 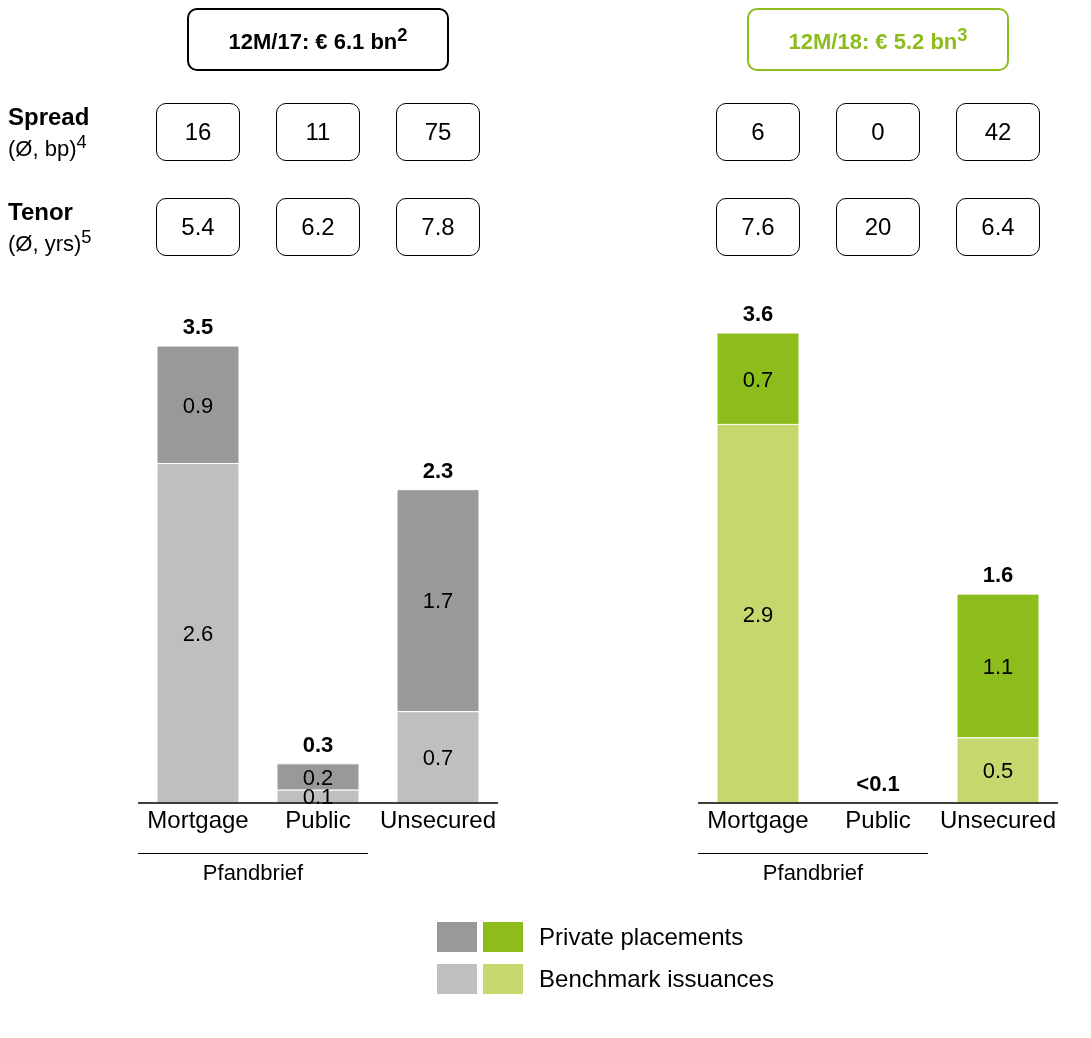 I want to click on total-label: 3.5, so click(x=198, y=327).